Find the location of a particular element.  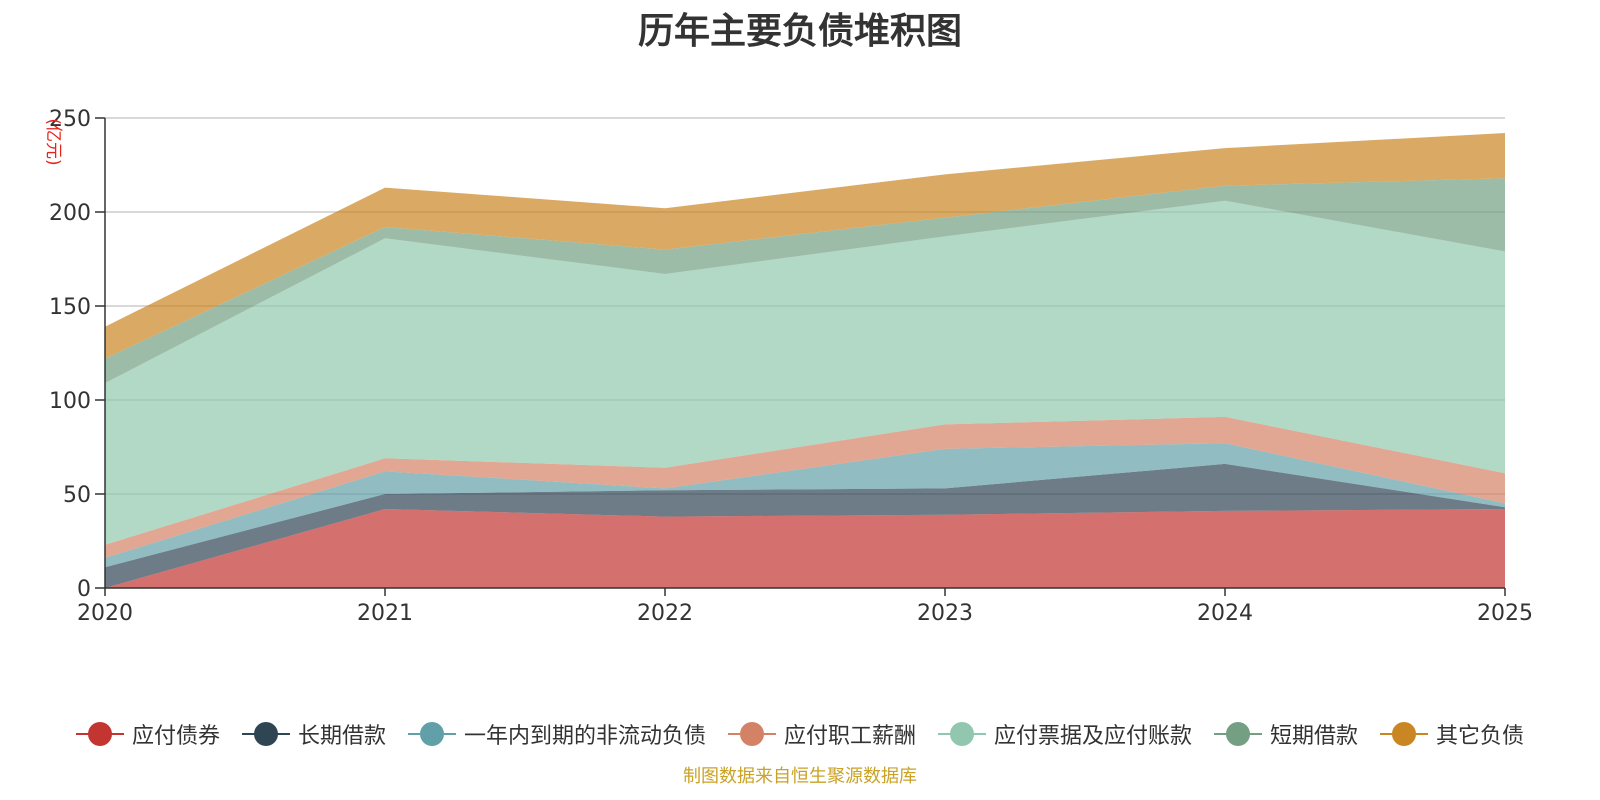

x-tick-label: 2024 is located at coordinates (1225, 613).